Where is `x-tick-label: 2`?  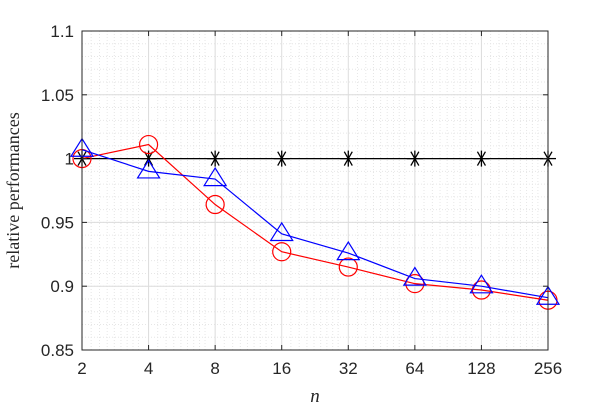 x-tick-label: 2 is located at coordinates (81, 368).